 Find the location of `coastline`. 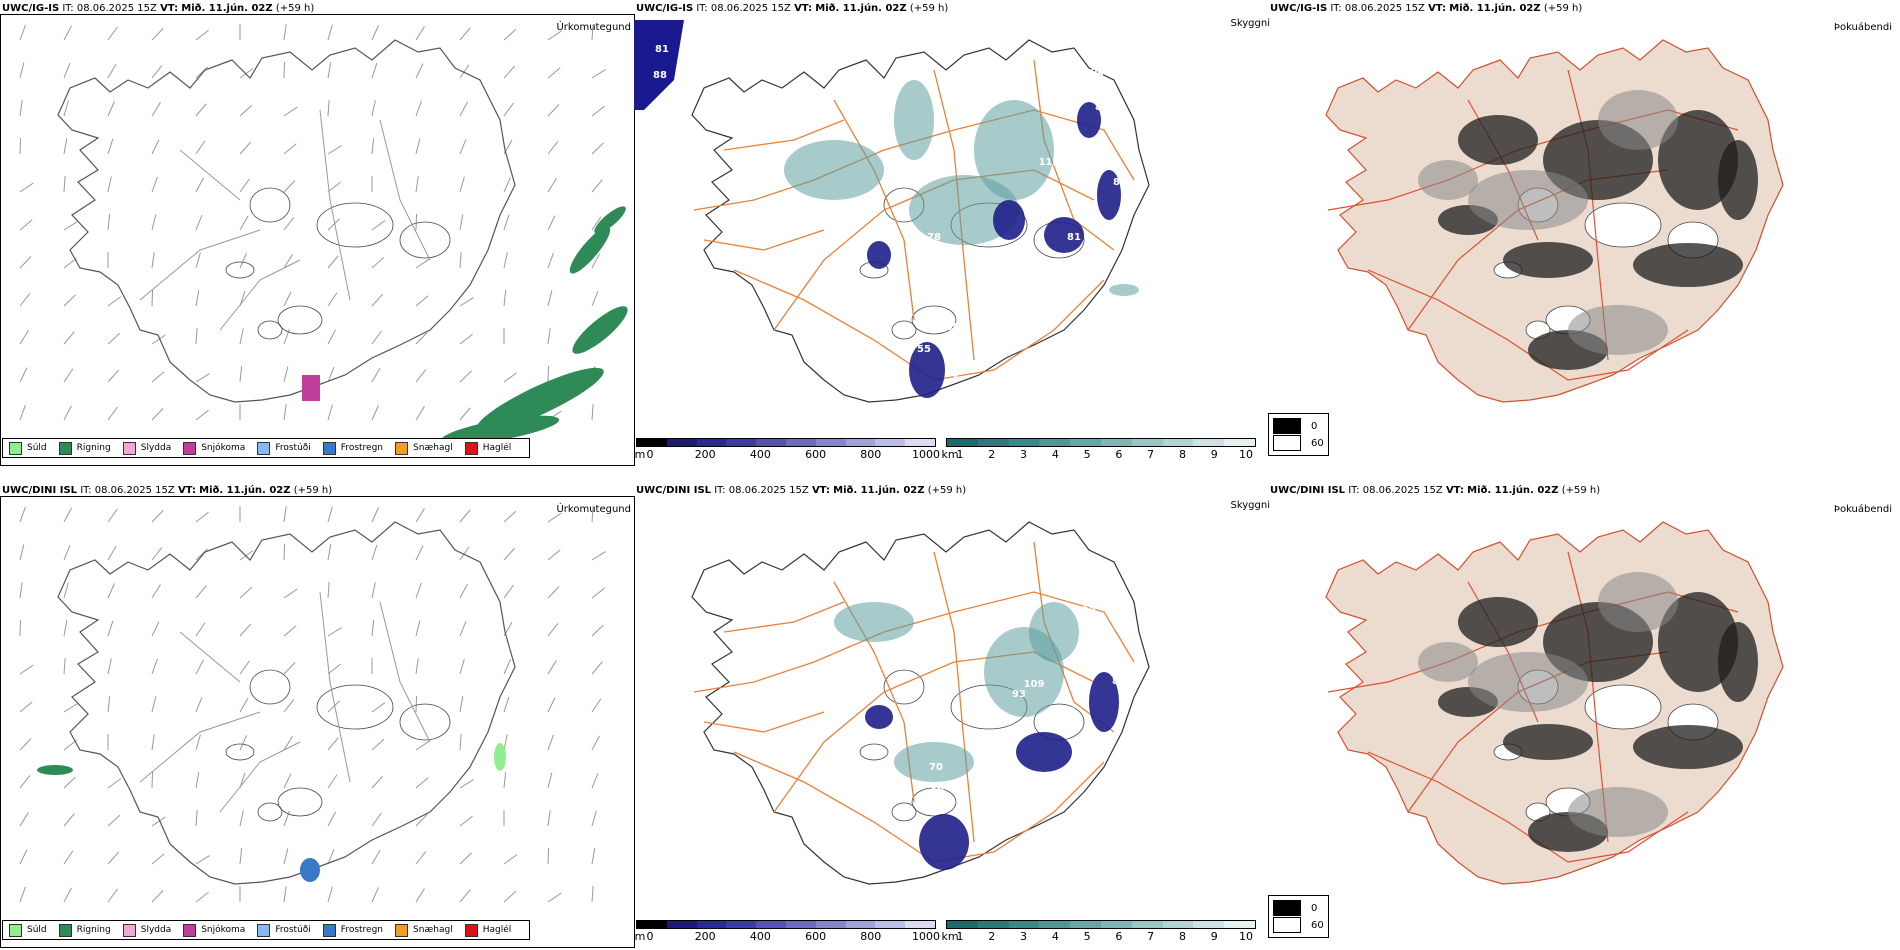

coastline is located at coordinates (920, 221).